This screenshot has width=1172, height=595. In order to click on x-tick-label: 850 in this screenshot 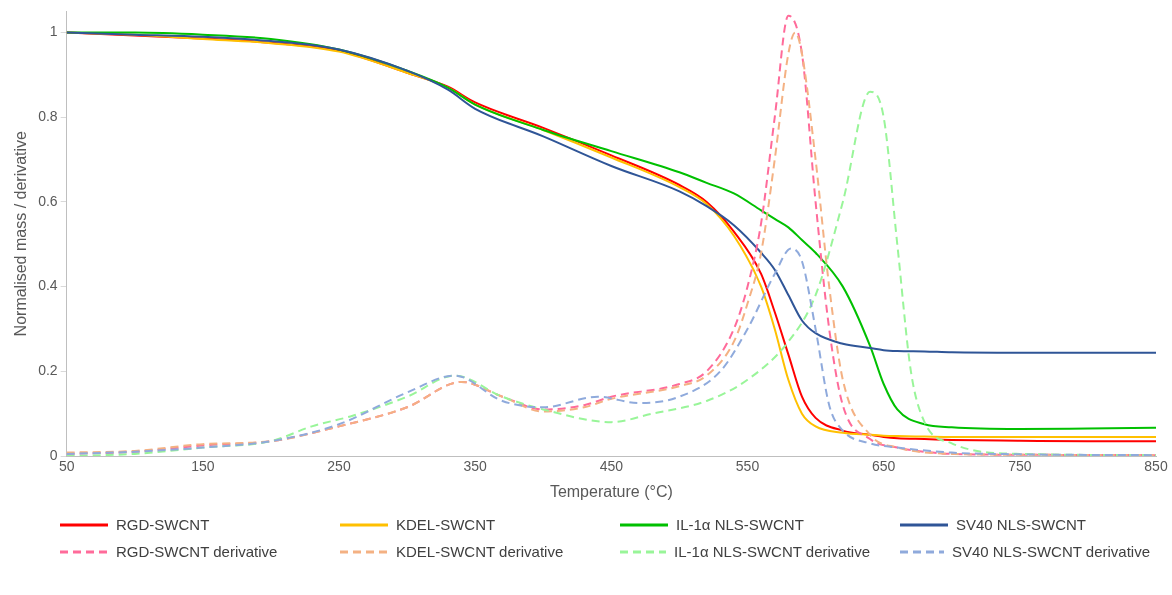, I will do `click(1156, 466)`.